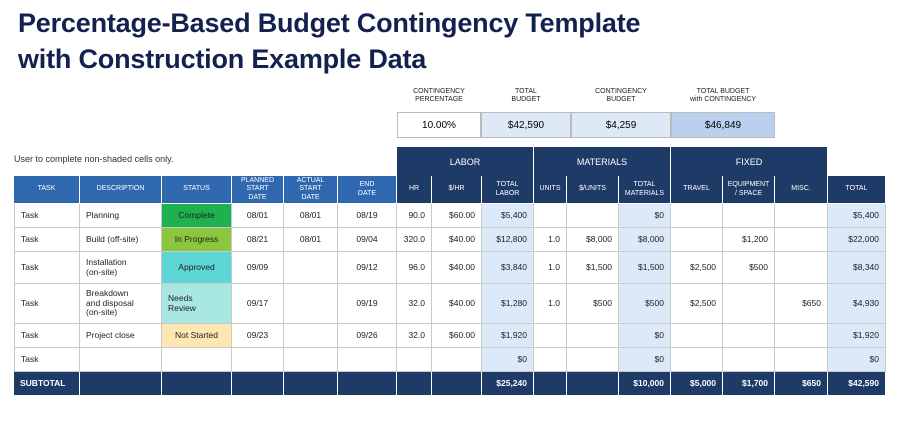 This screenshot has width=900, height=423. What do you see at coordinates (697, 304) in the screenshot?
I see `cell: $2,500` at bounding box center [697, 304].